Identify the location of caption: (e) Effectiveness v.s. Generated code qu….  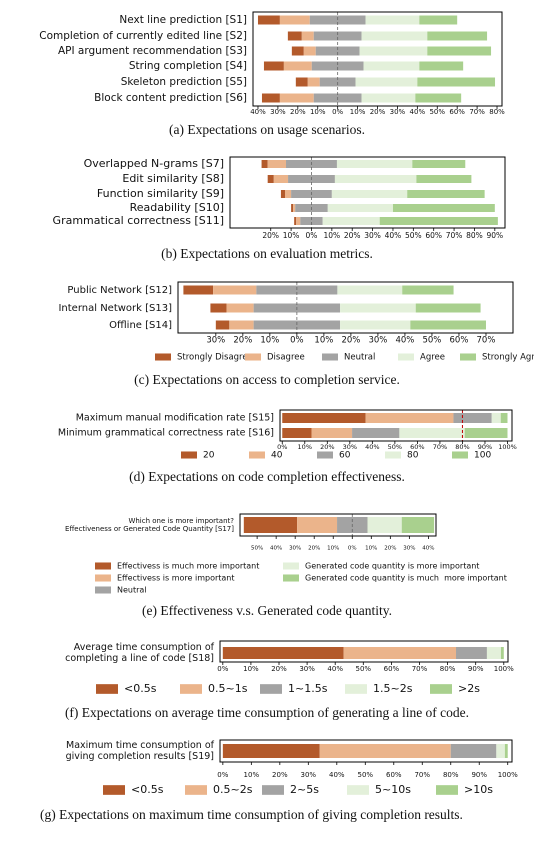
(267, 610).